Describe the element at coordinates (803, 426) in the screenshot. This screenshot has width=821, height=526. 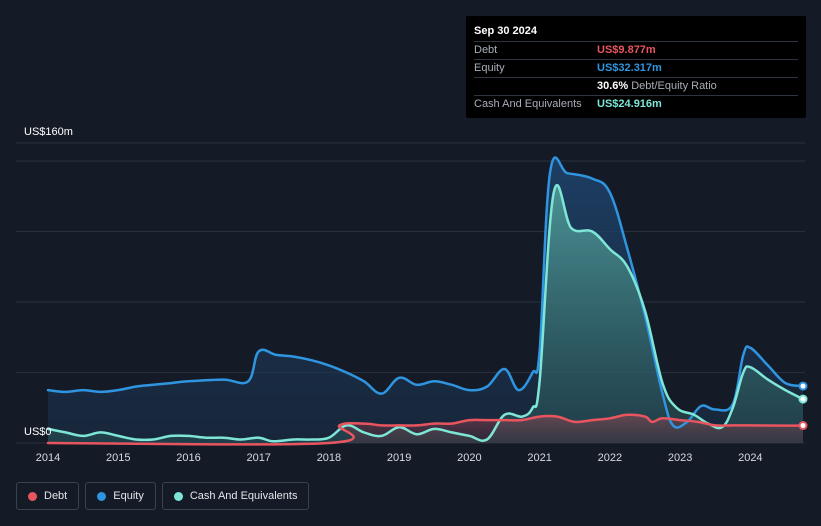
I see `end-marker-debt` at that location.